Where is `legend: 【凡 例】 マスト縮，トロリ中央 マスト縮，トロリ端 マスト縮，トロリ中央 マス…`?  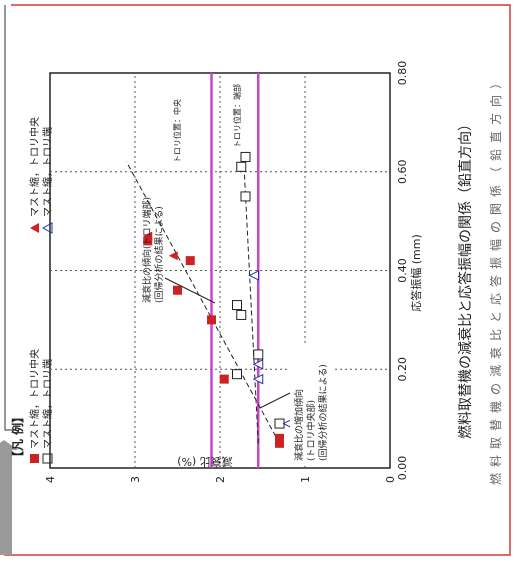
legend: 【凡 例】 マスト縮，トロリ中央 マスト縮，トロリ端 マスト縮，トロリ中央 マス… is located at coordinates (32, 290).